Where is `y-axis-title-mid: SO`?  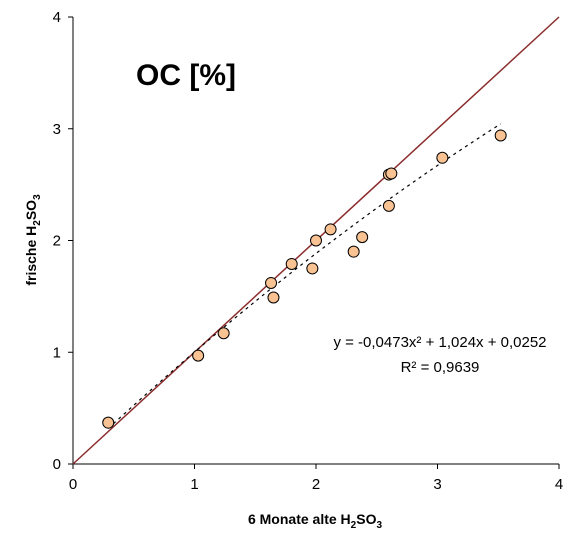 y-axis-title-mid: SO is located at coordinates (31, 210).